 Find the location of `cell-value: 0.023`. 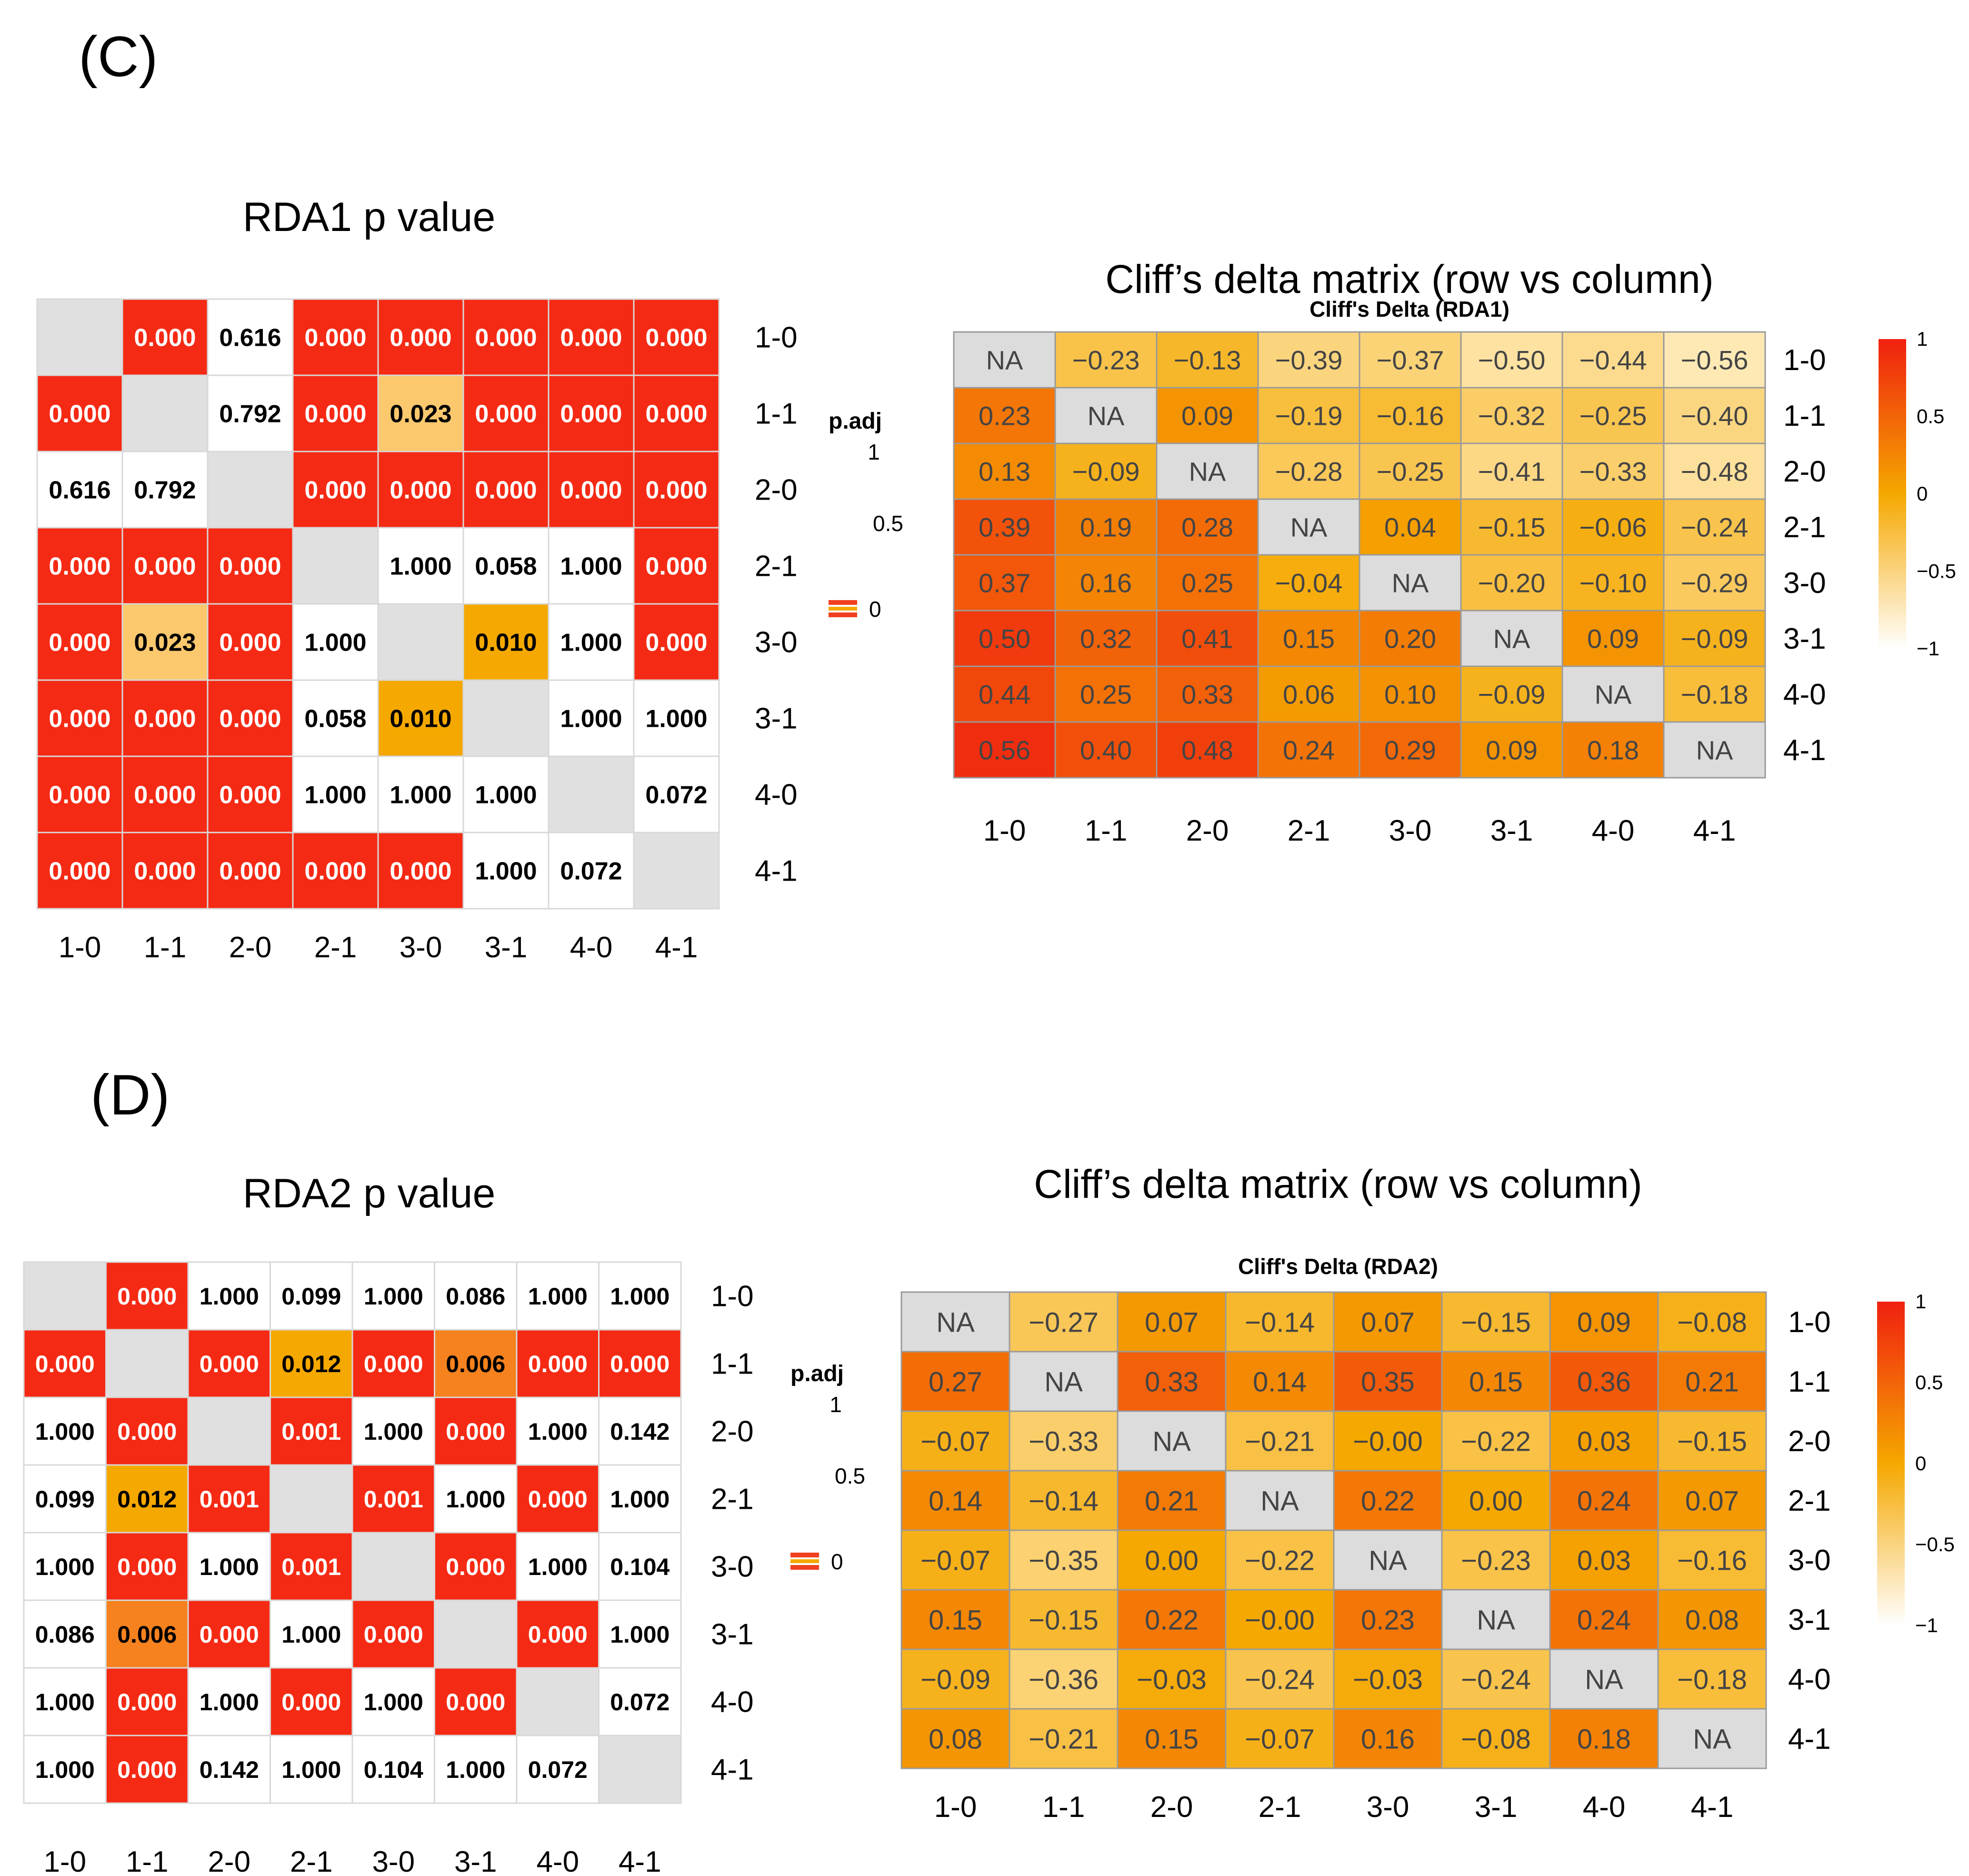

cell-value: 0.023 is located at coordinates (165, 643).